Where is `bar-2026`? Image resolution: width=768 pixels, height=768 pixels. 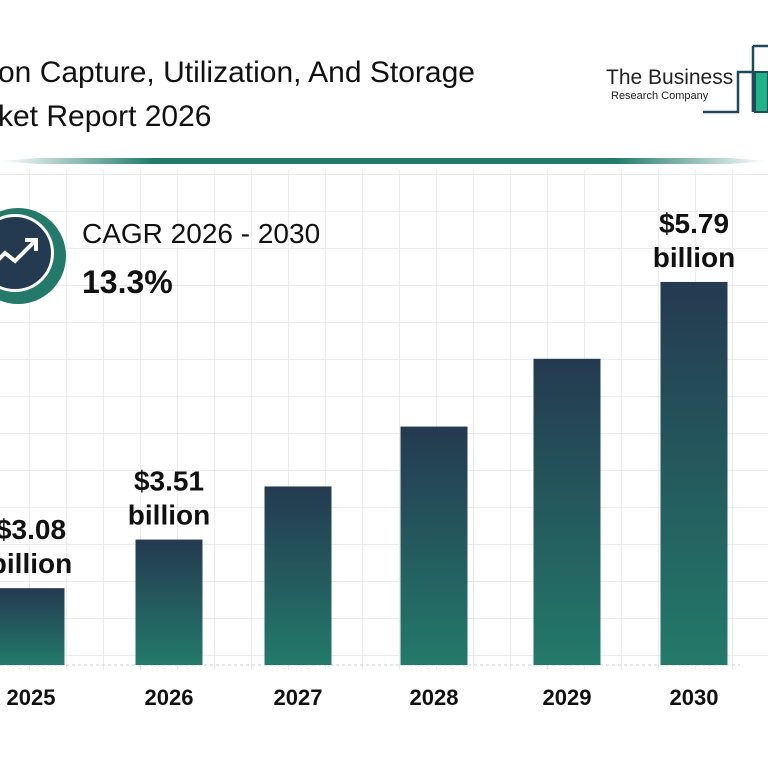
bar-2026 is located at coordinates (169, 602).